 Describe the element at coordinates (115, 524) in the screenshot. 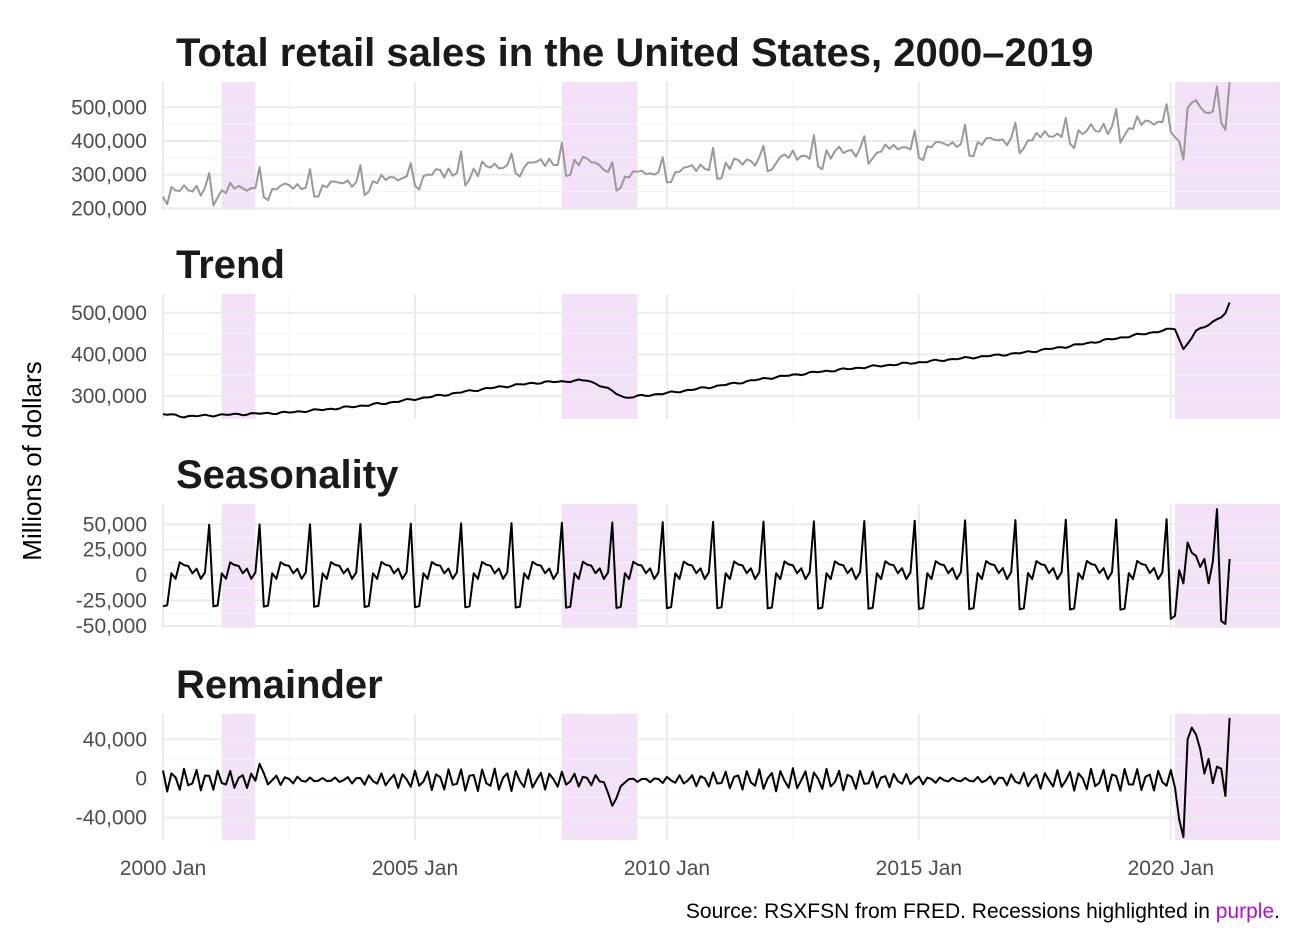

I see `y-tick-label: 50,000` at that location.